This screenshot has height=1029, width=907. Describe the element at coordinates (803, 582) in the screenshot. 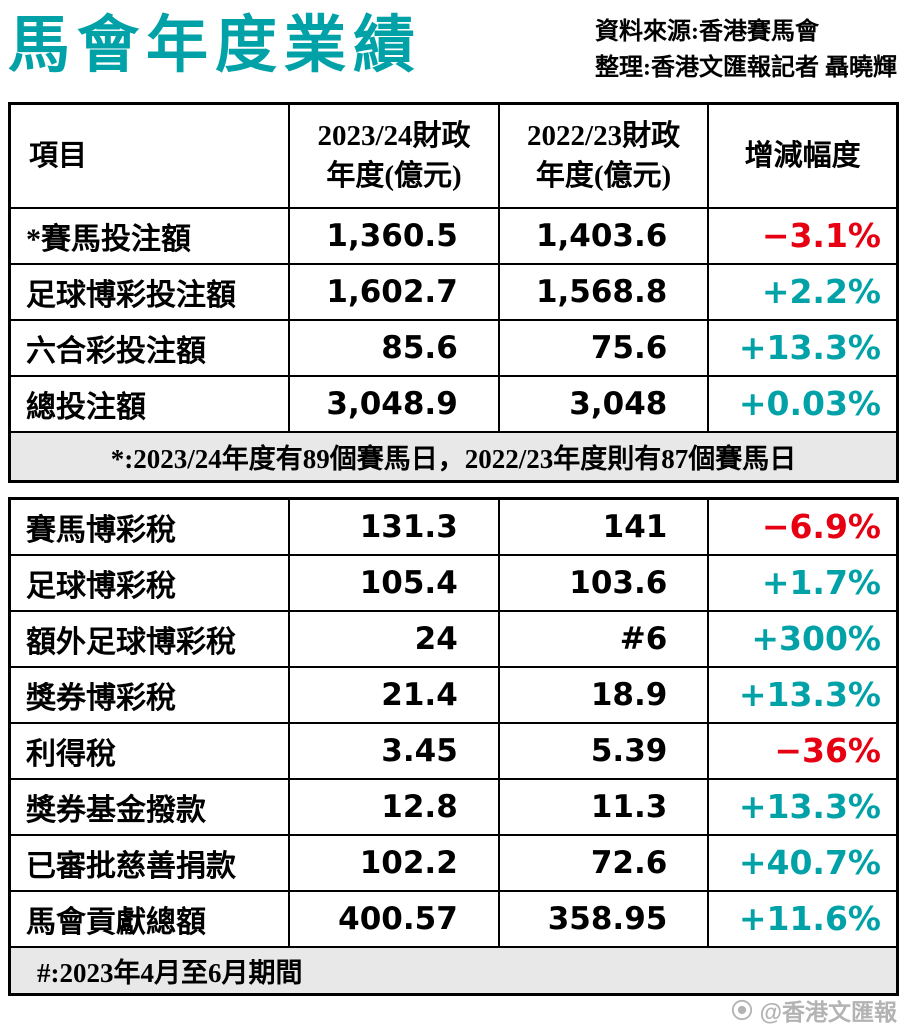

I see `change-value: +1.7%` at that location.